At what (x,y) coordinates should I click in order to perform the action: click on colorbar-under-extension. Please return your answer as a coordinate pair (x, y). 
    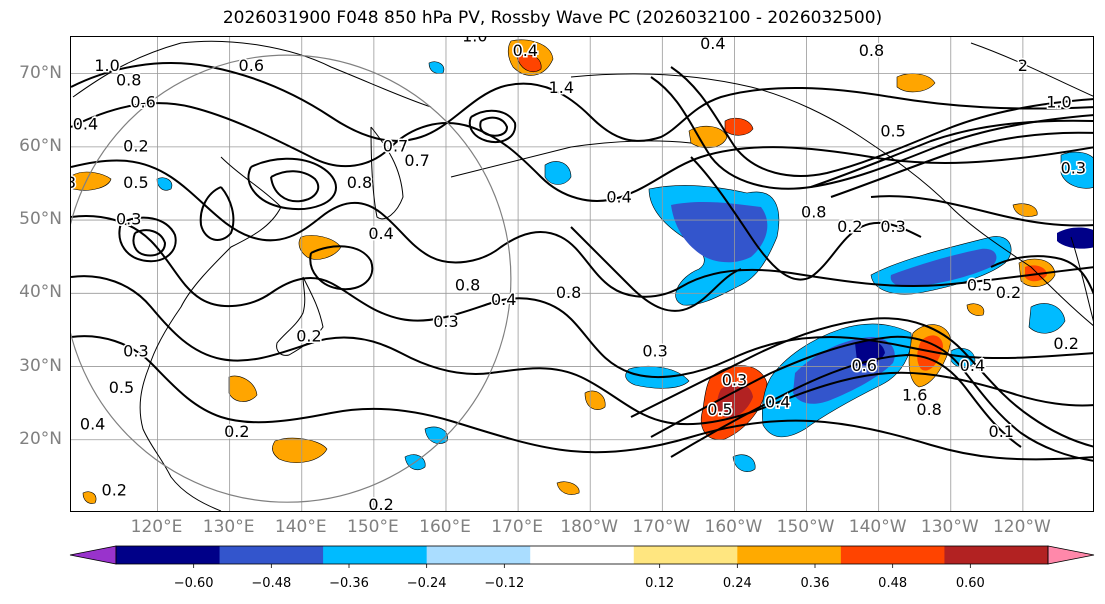
    Looking at the image, I should click on (93, 555).